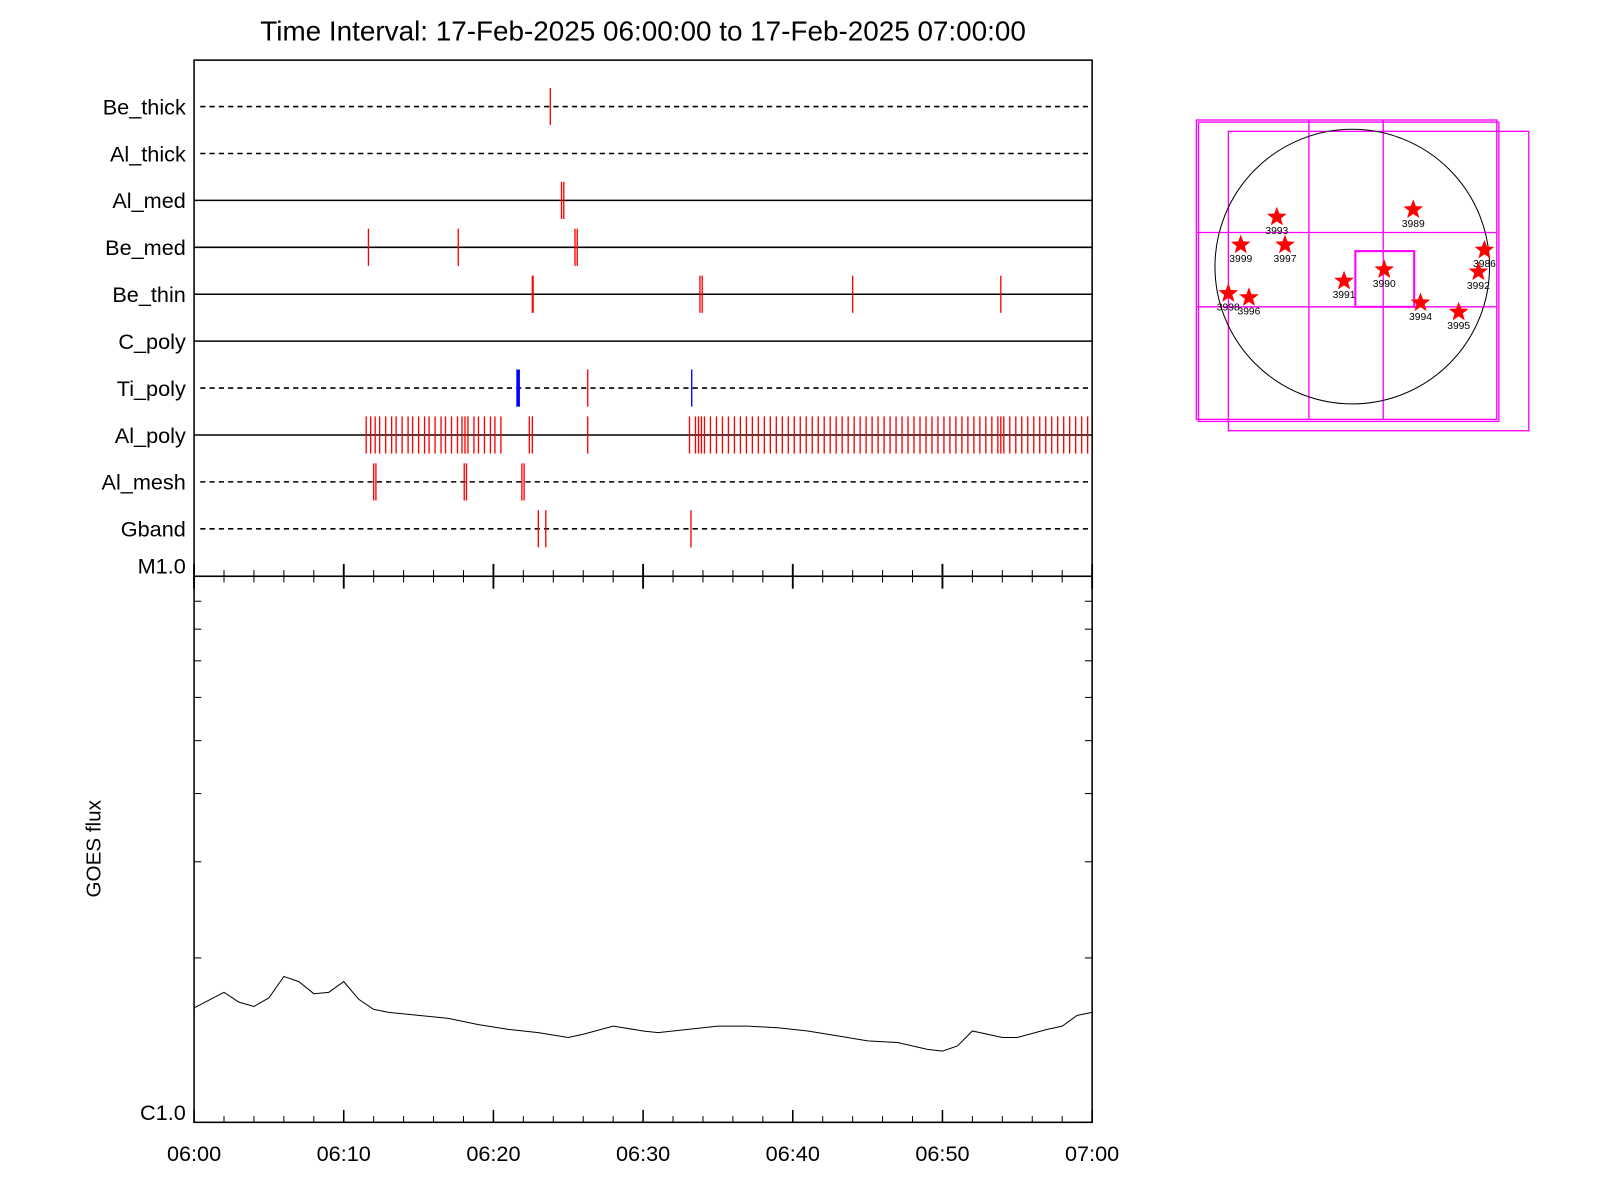 The width and height of the screenshot is (1600, 1200). I want to click on row-label: Al_poly, so click(150, 435).